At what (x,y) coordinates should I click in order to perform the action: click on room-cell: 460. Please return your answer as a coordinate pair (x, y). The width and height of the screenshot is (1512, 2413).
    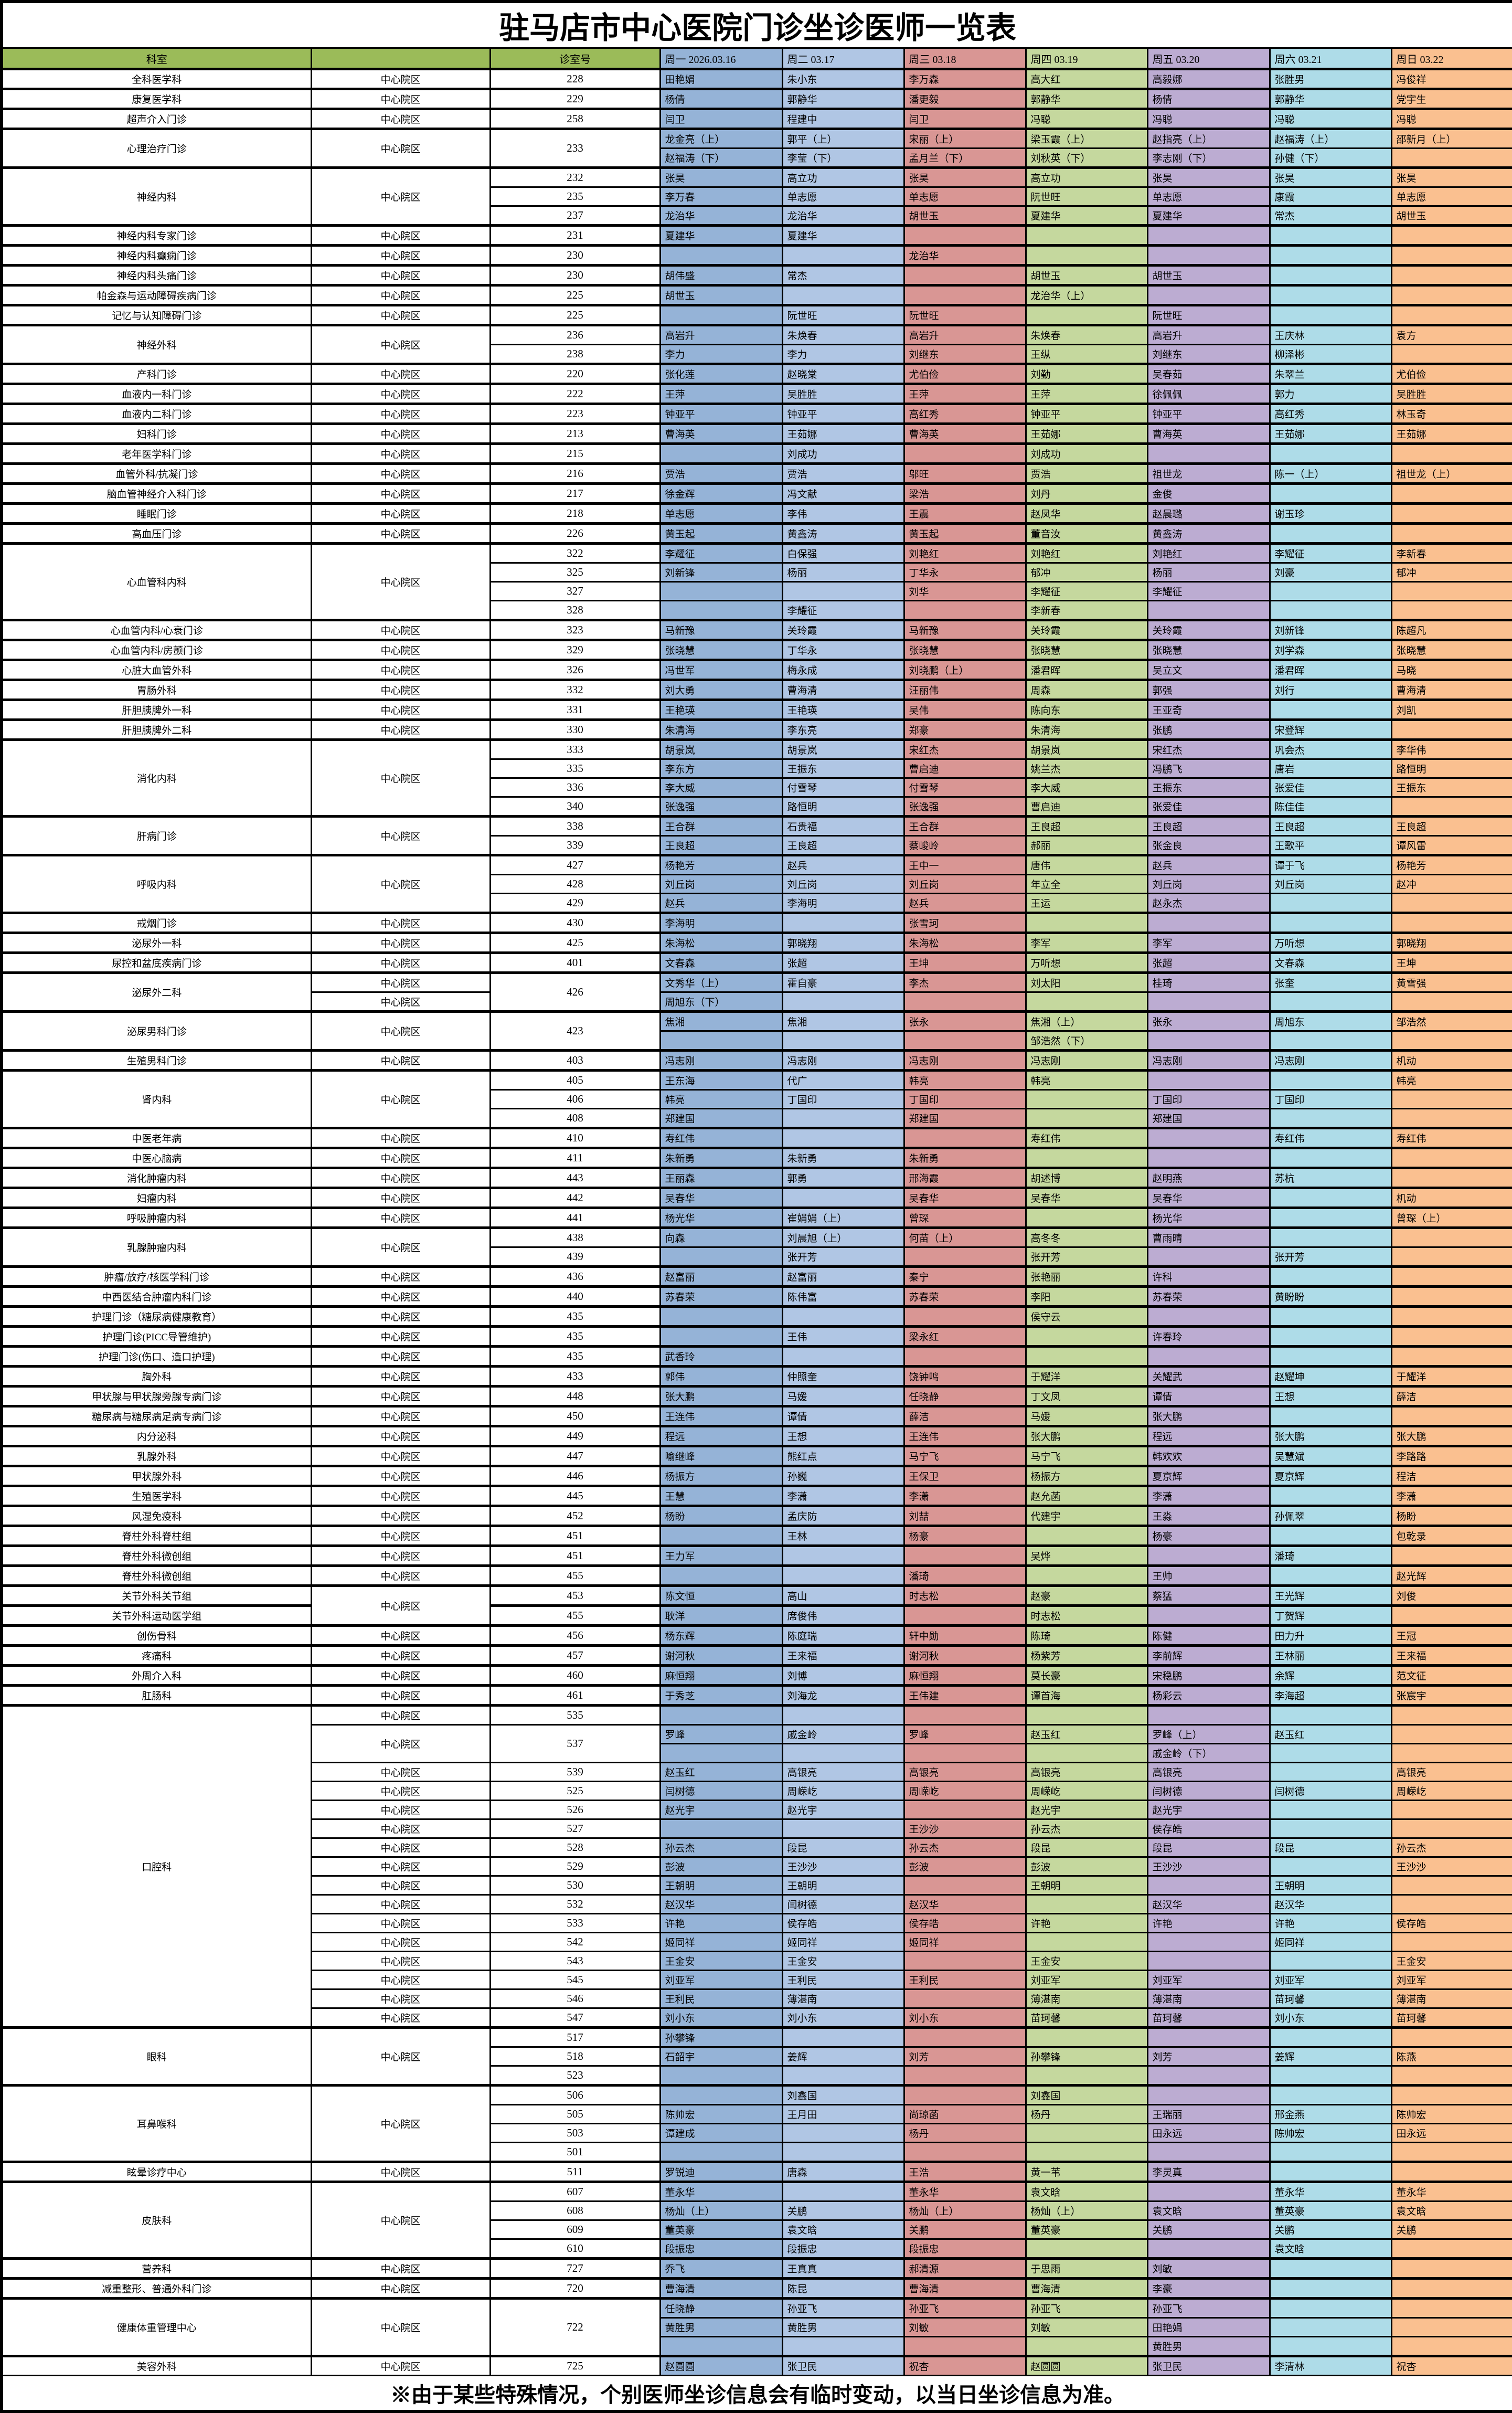
    Looking at the image, I should click on (575, 1675).